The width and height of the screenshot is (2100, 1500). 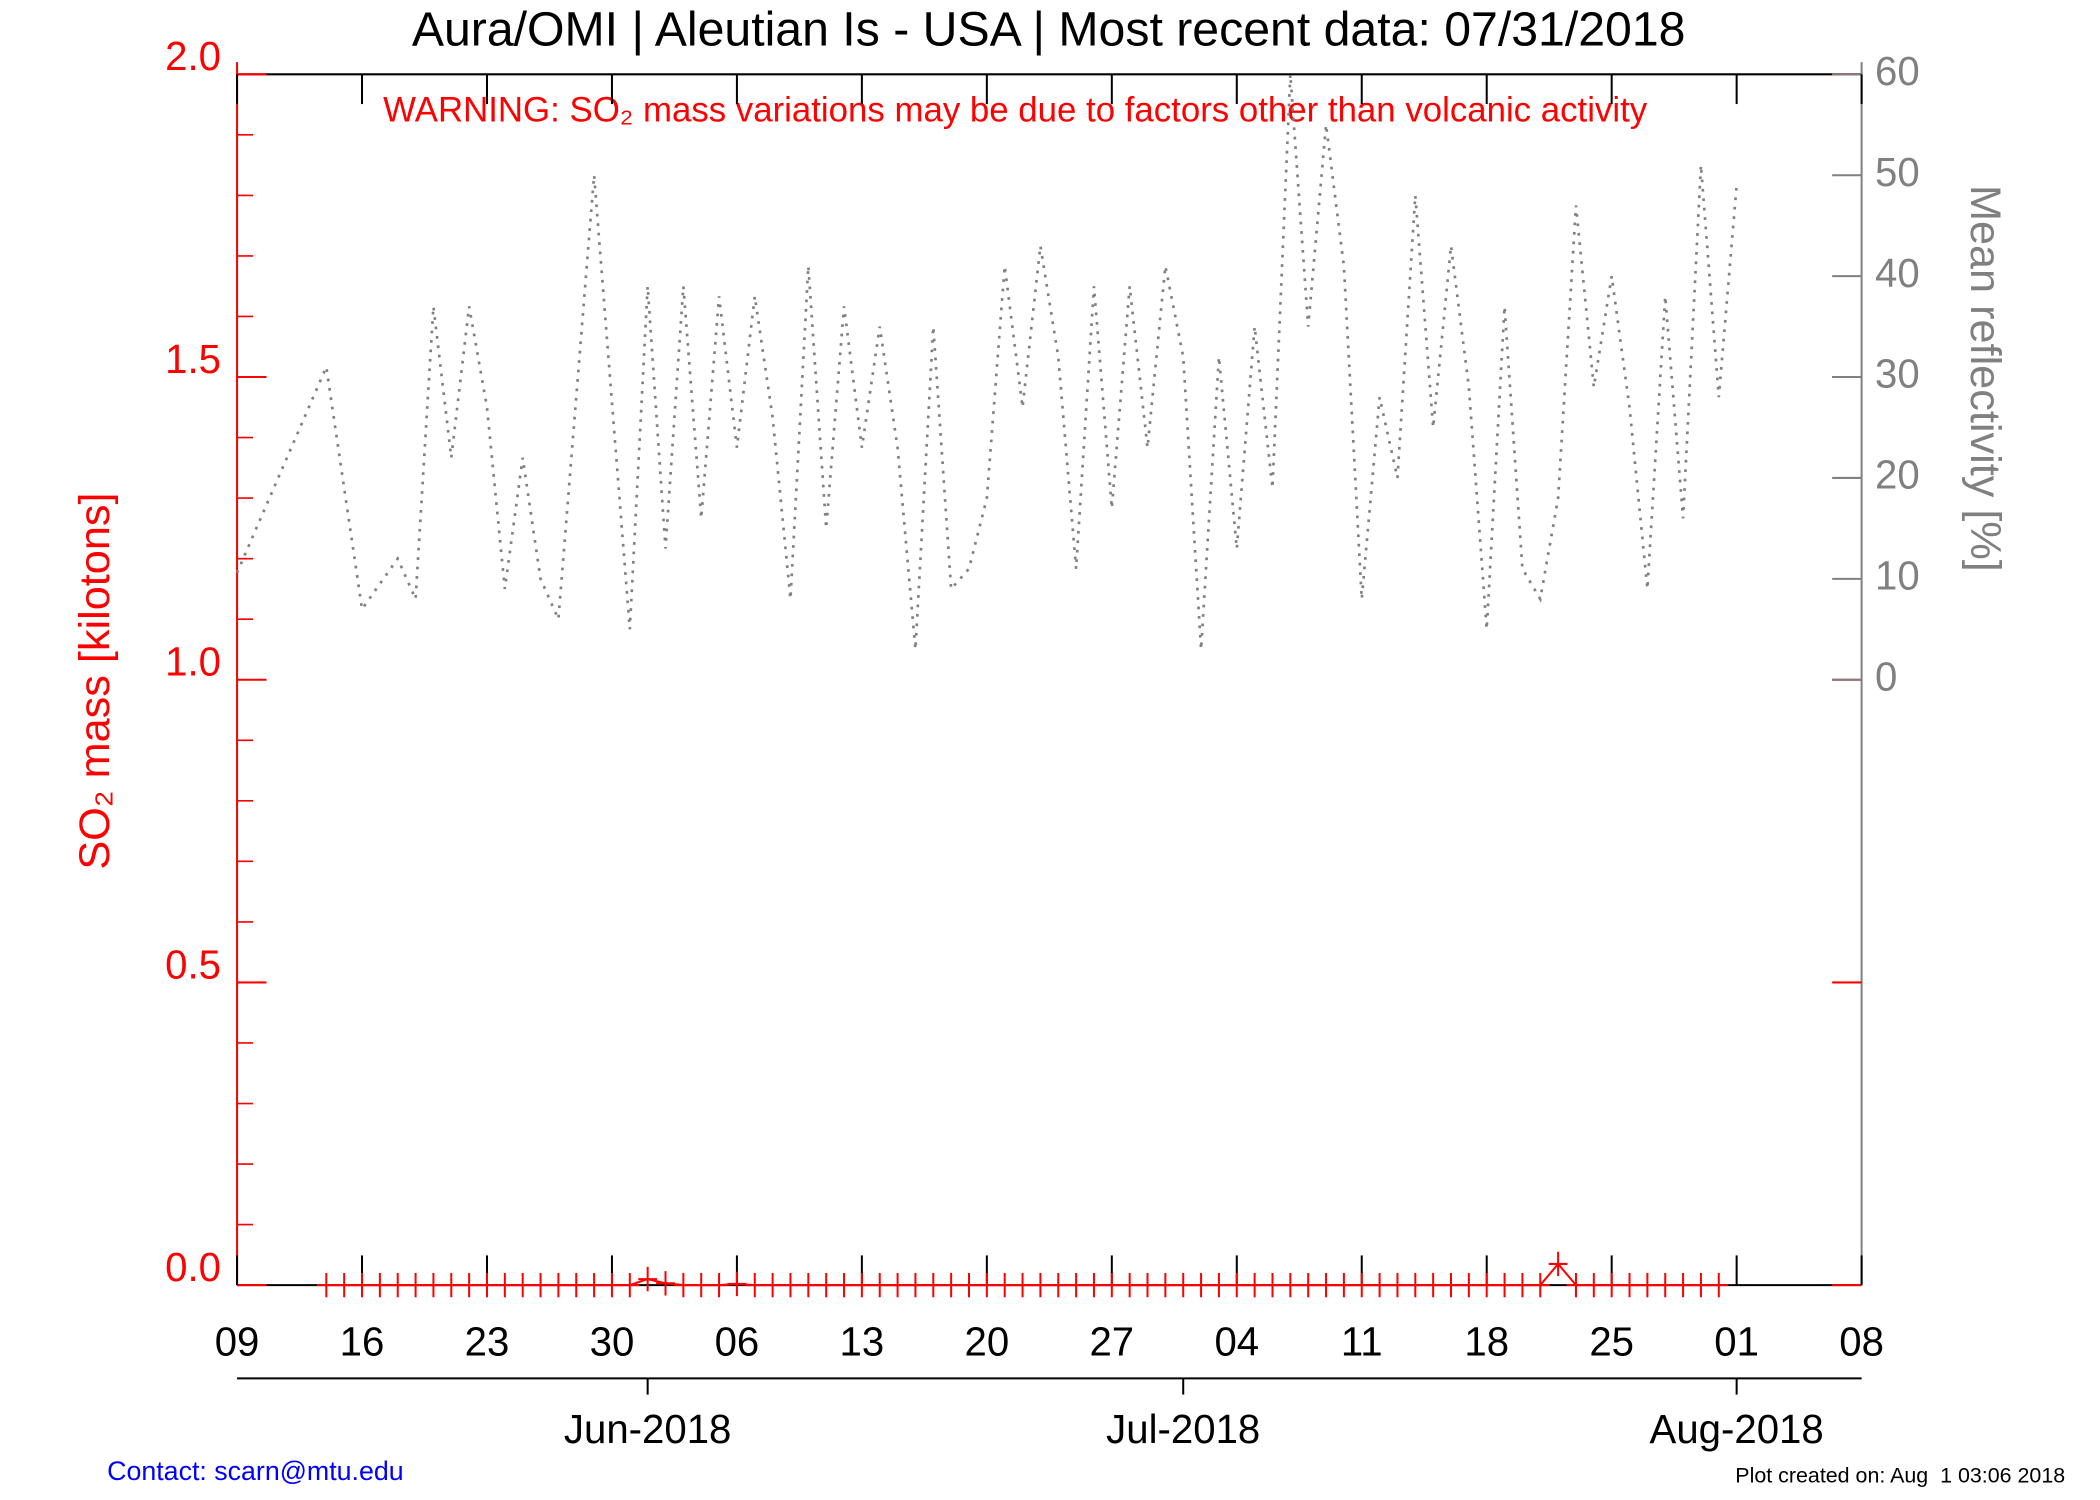 What do you see at coordinates (95, 680) in the screenshot?
I see `y-axis-label: SO₂ mass [kilotons]` at bounding box center [95, 680].